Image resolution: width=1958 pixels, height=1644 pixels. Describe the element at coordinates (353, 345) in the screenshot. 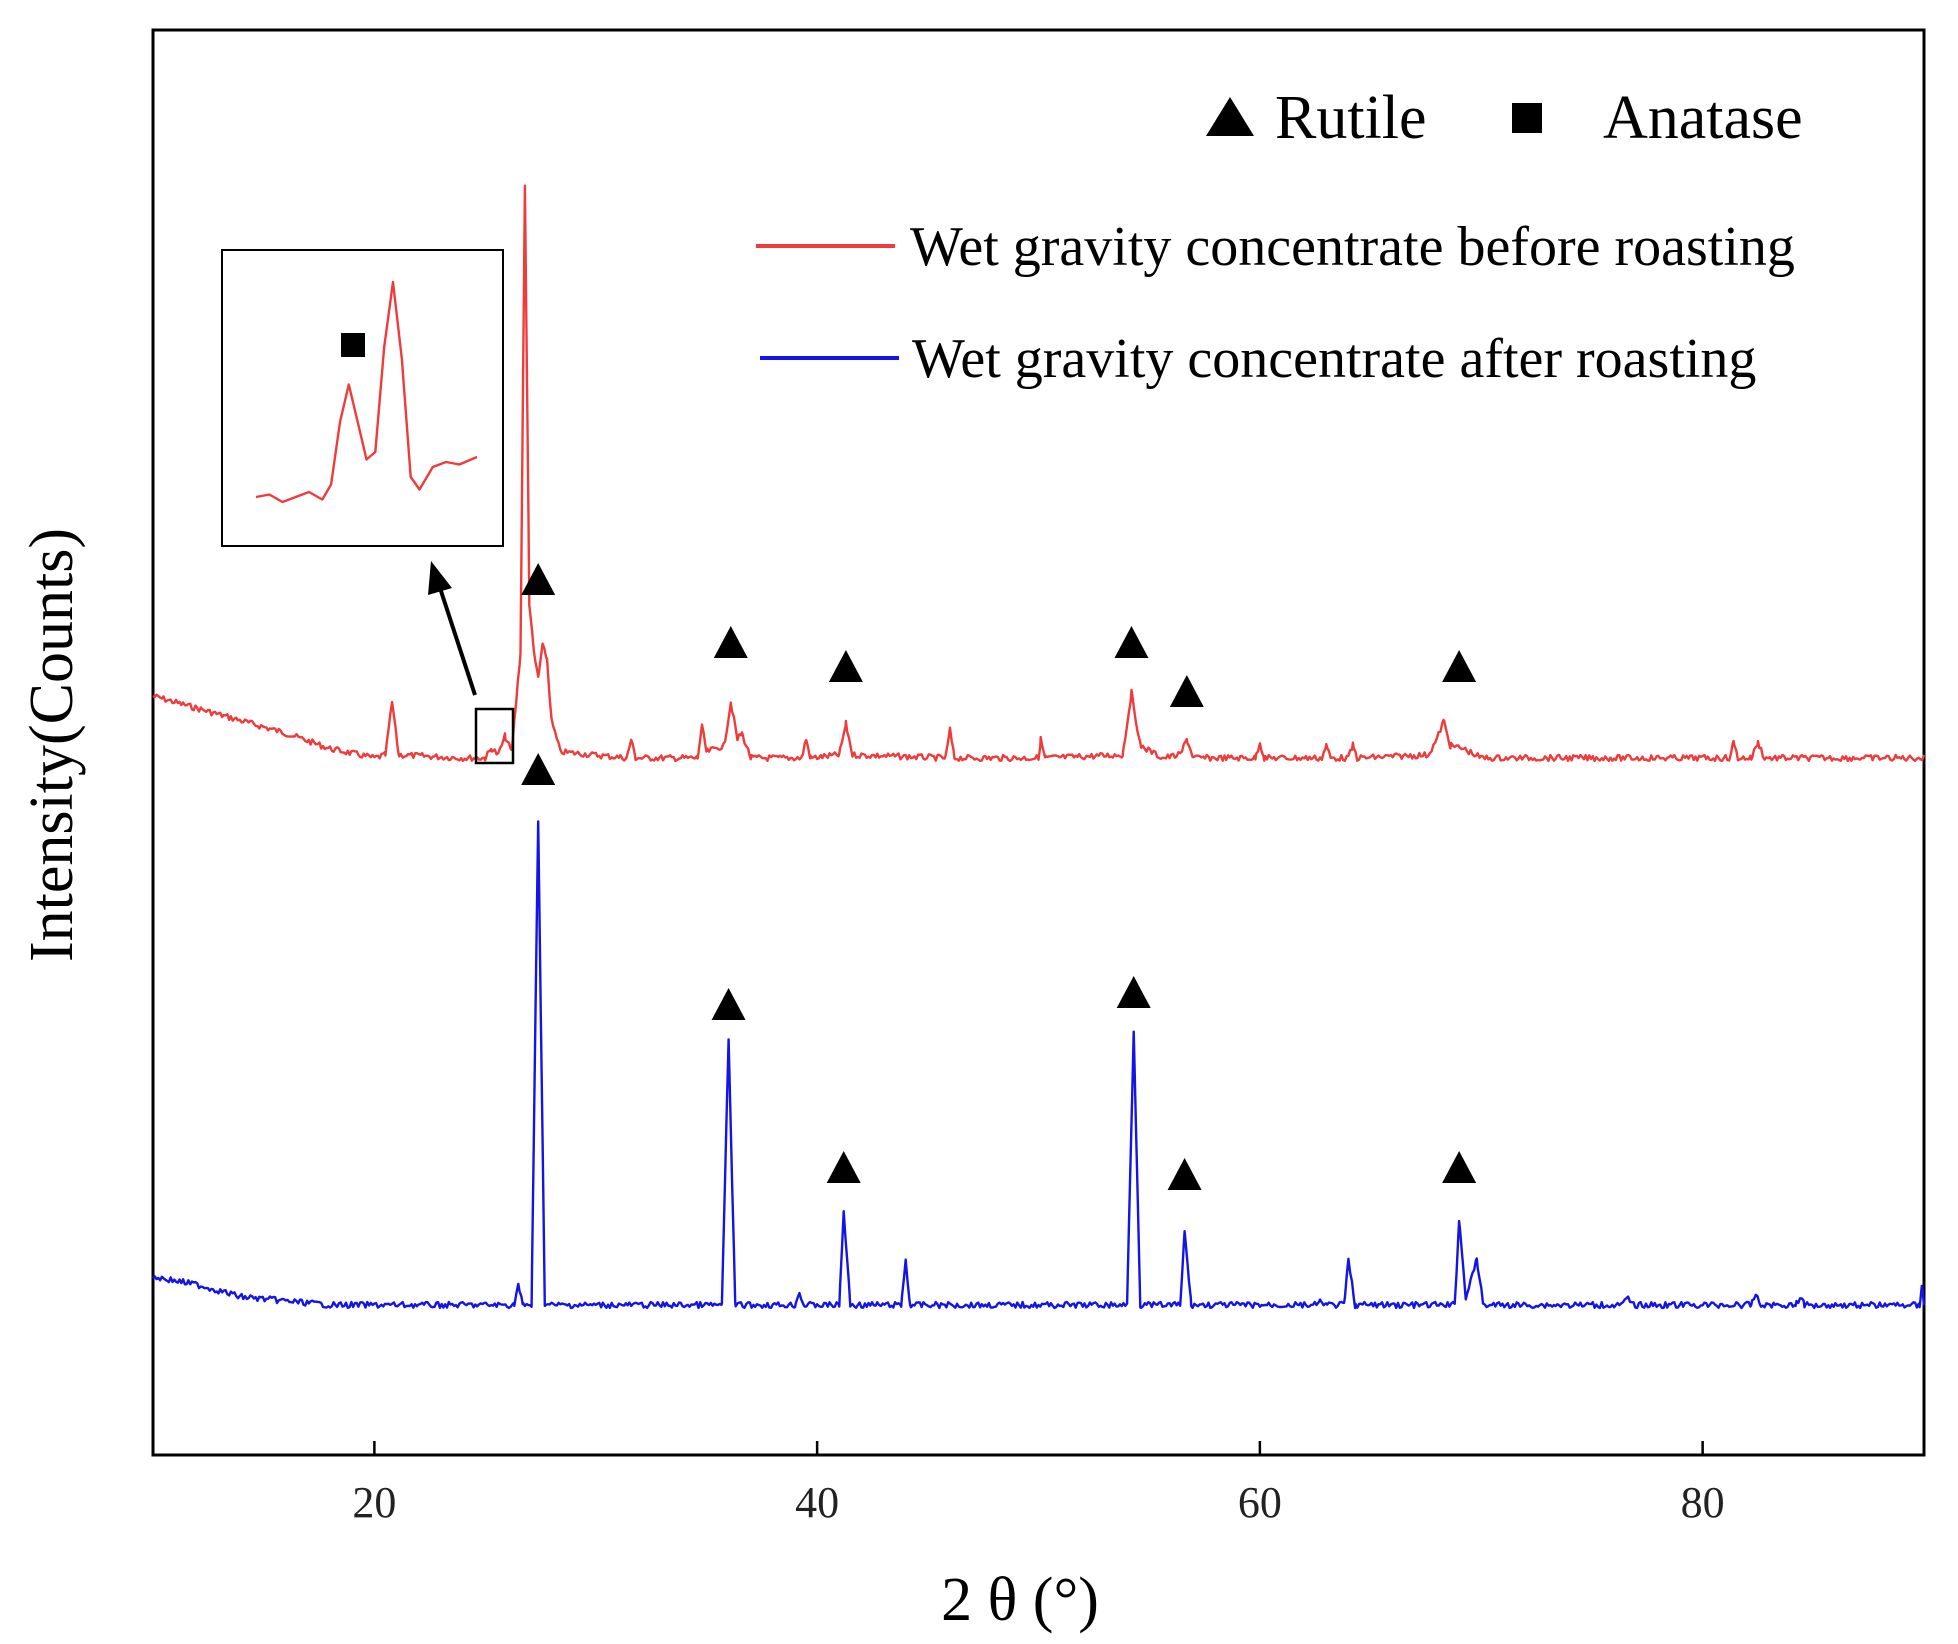

I see `inset-anatase-marker` at that location.